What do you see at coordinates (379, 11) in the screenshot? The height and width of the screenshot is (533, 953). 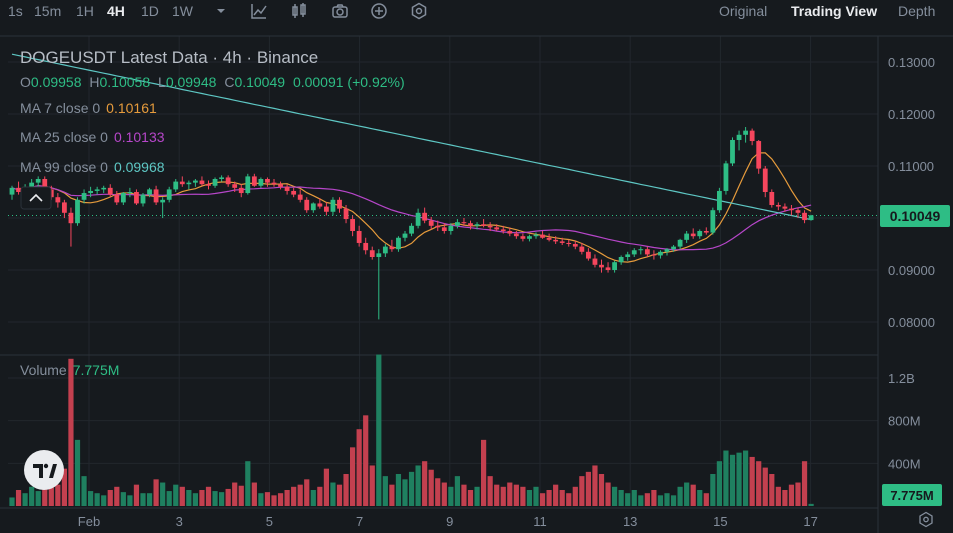 I see `add-circle-icon` at bounding box center [379, 11].